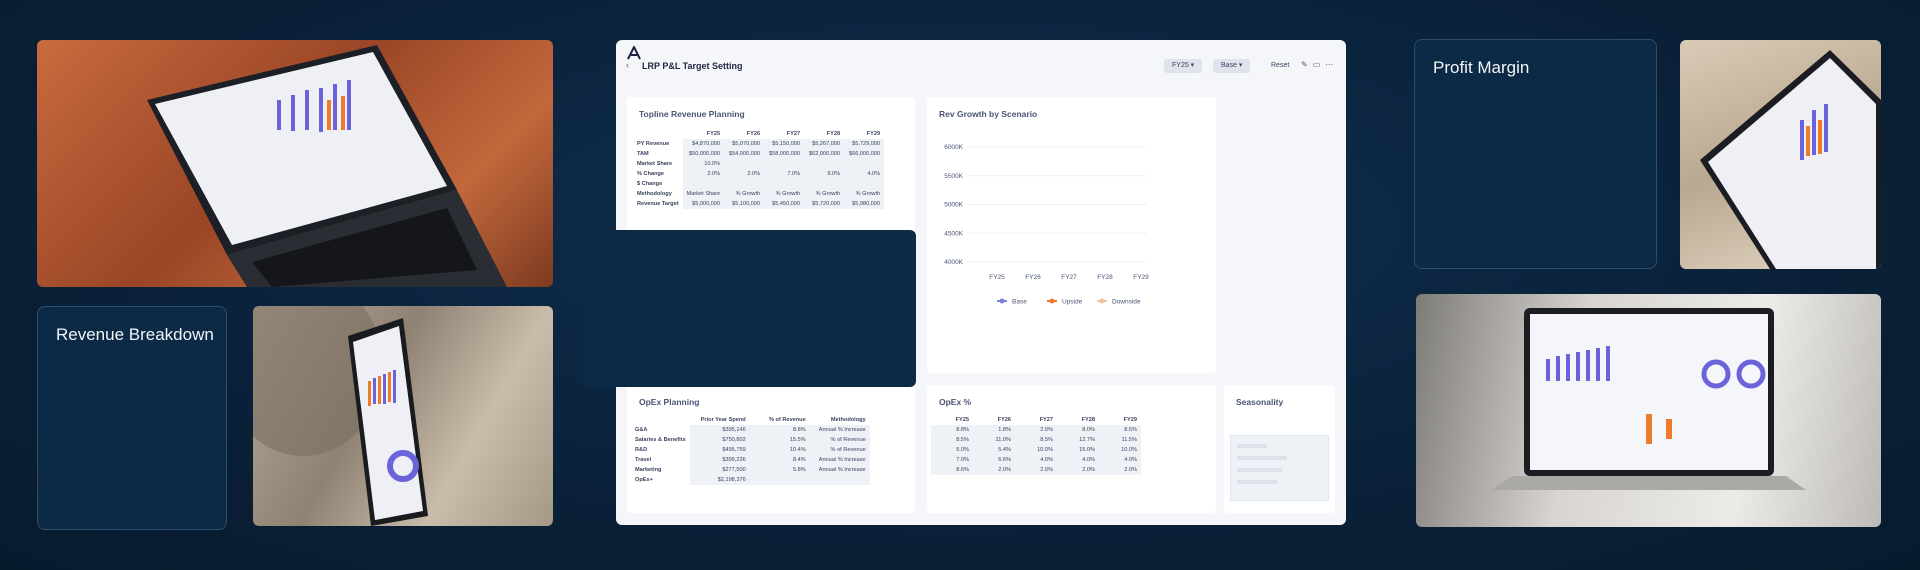 The width and height of the screenshot is (1920, 570). I want to click on table-row: 8.6% 2.0% 2.0% 2.0% 2.0%, so click(1036, 470).